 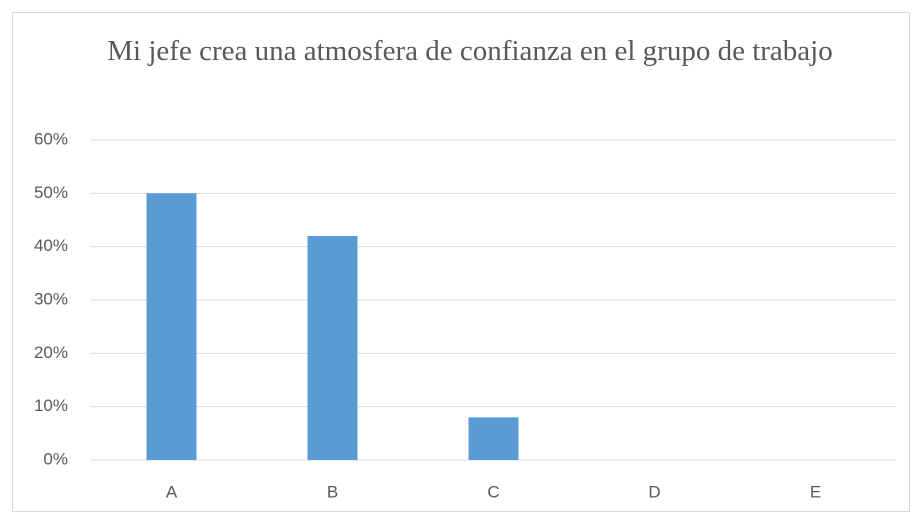 What do you see at coordinates (51, 405) in the screenshot?
I see `y-tick-label: 10%` at bounding box center [51, 405].